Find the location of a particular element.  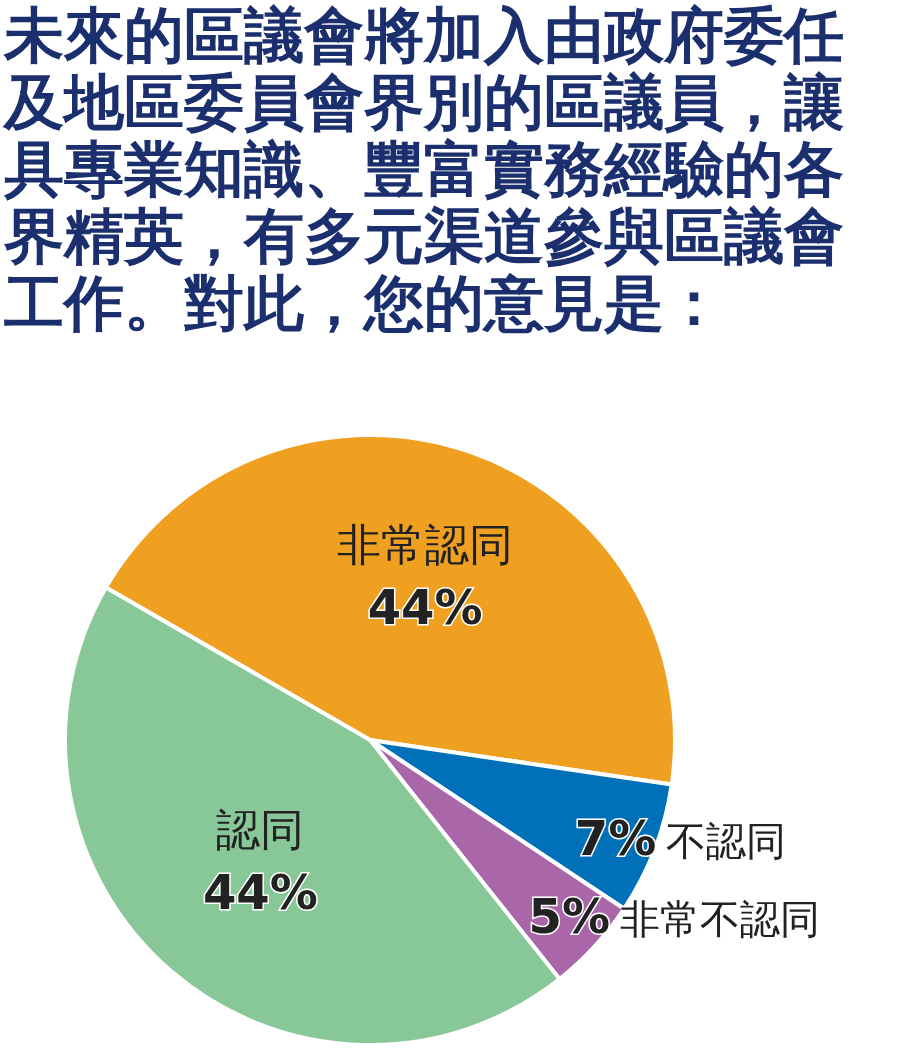

slice-label: 不認同 is located at coordinates (726, 841).